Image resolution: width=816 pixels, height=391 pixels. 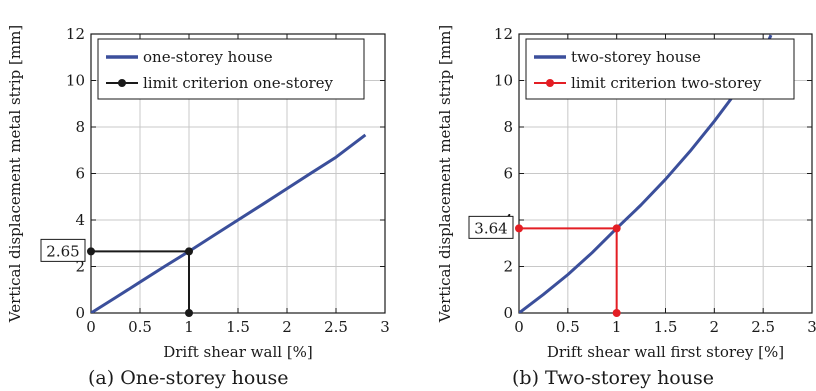 I want to click on x-axis-label: Drift shear wall first storey [%], so click(x=665, y=352).